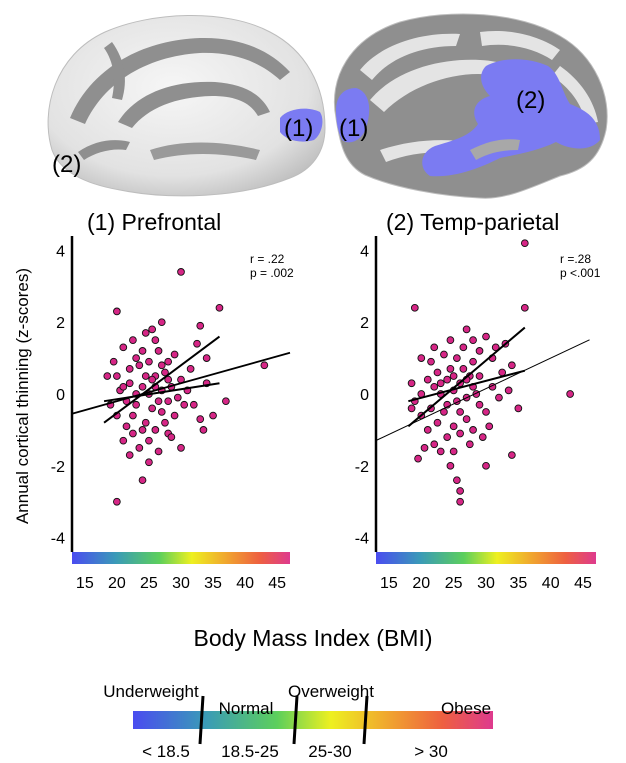  I want to click on bmi-colorbar-prefrontal, so click(181, 558).